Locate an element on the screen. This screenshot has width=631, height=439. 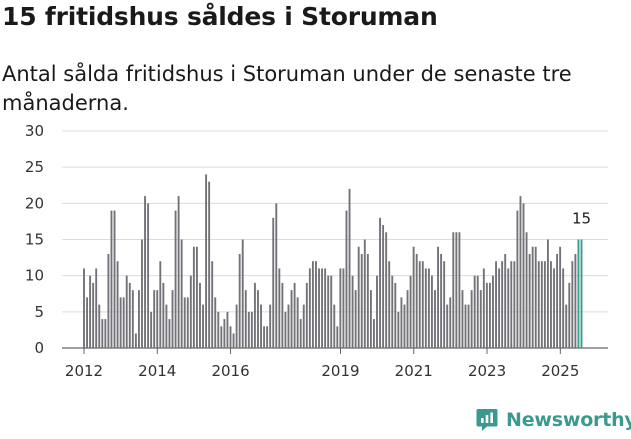
y-tick-label: 5 is located at coordinates (39, 312).